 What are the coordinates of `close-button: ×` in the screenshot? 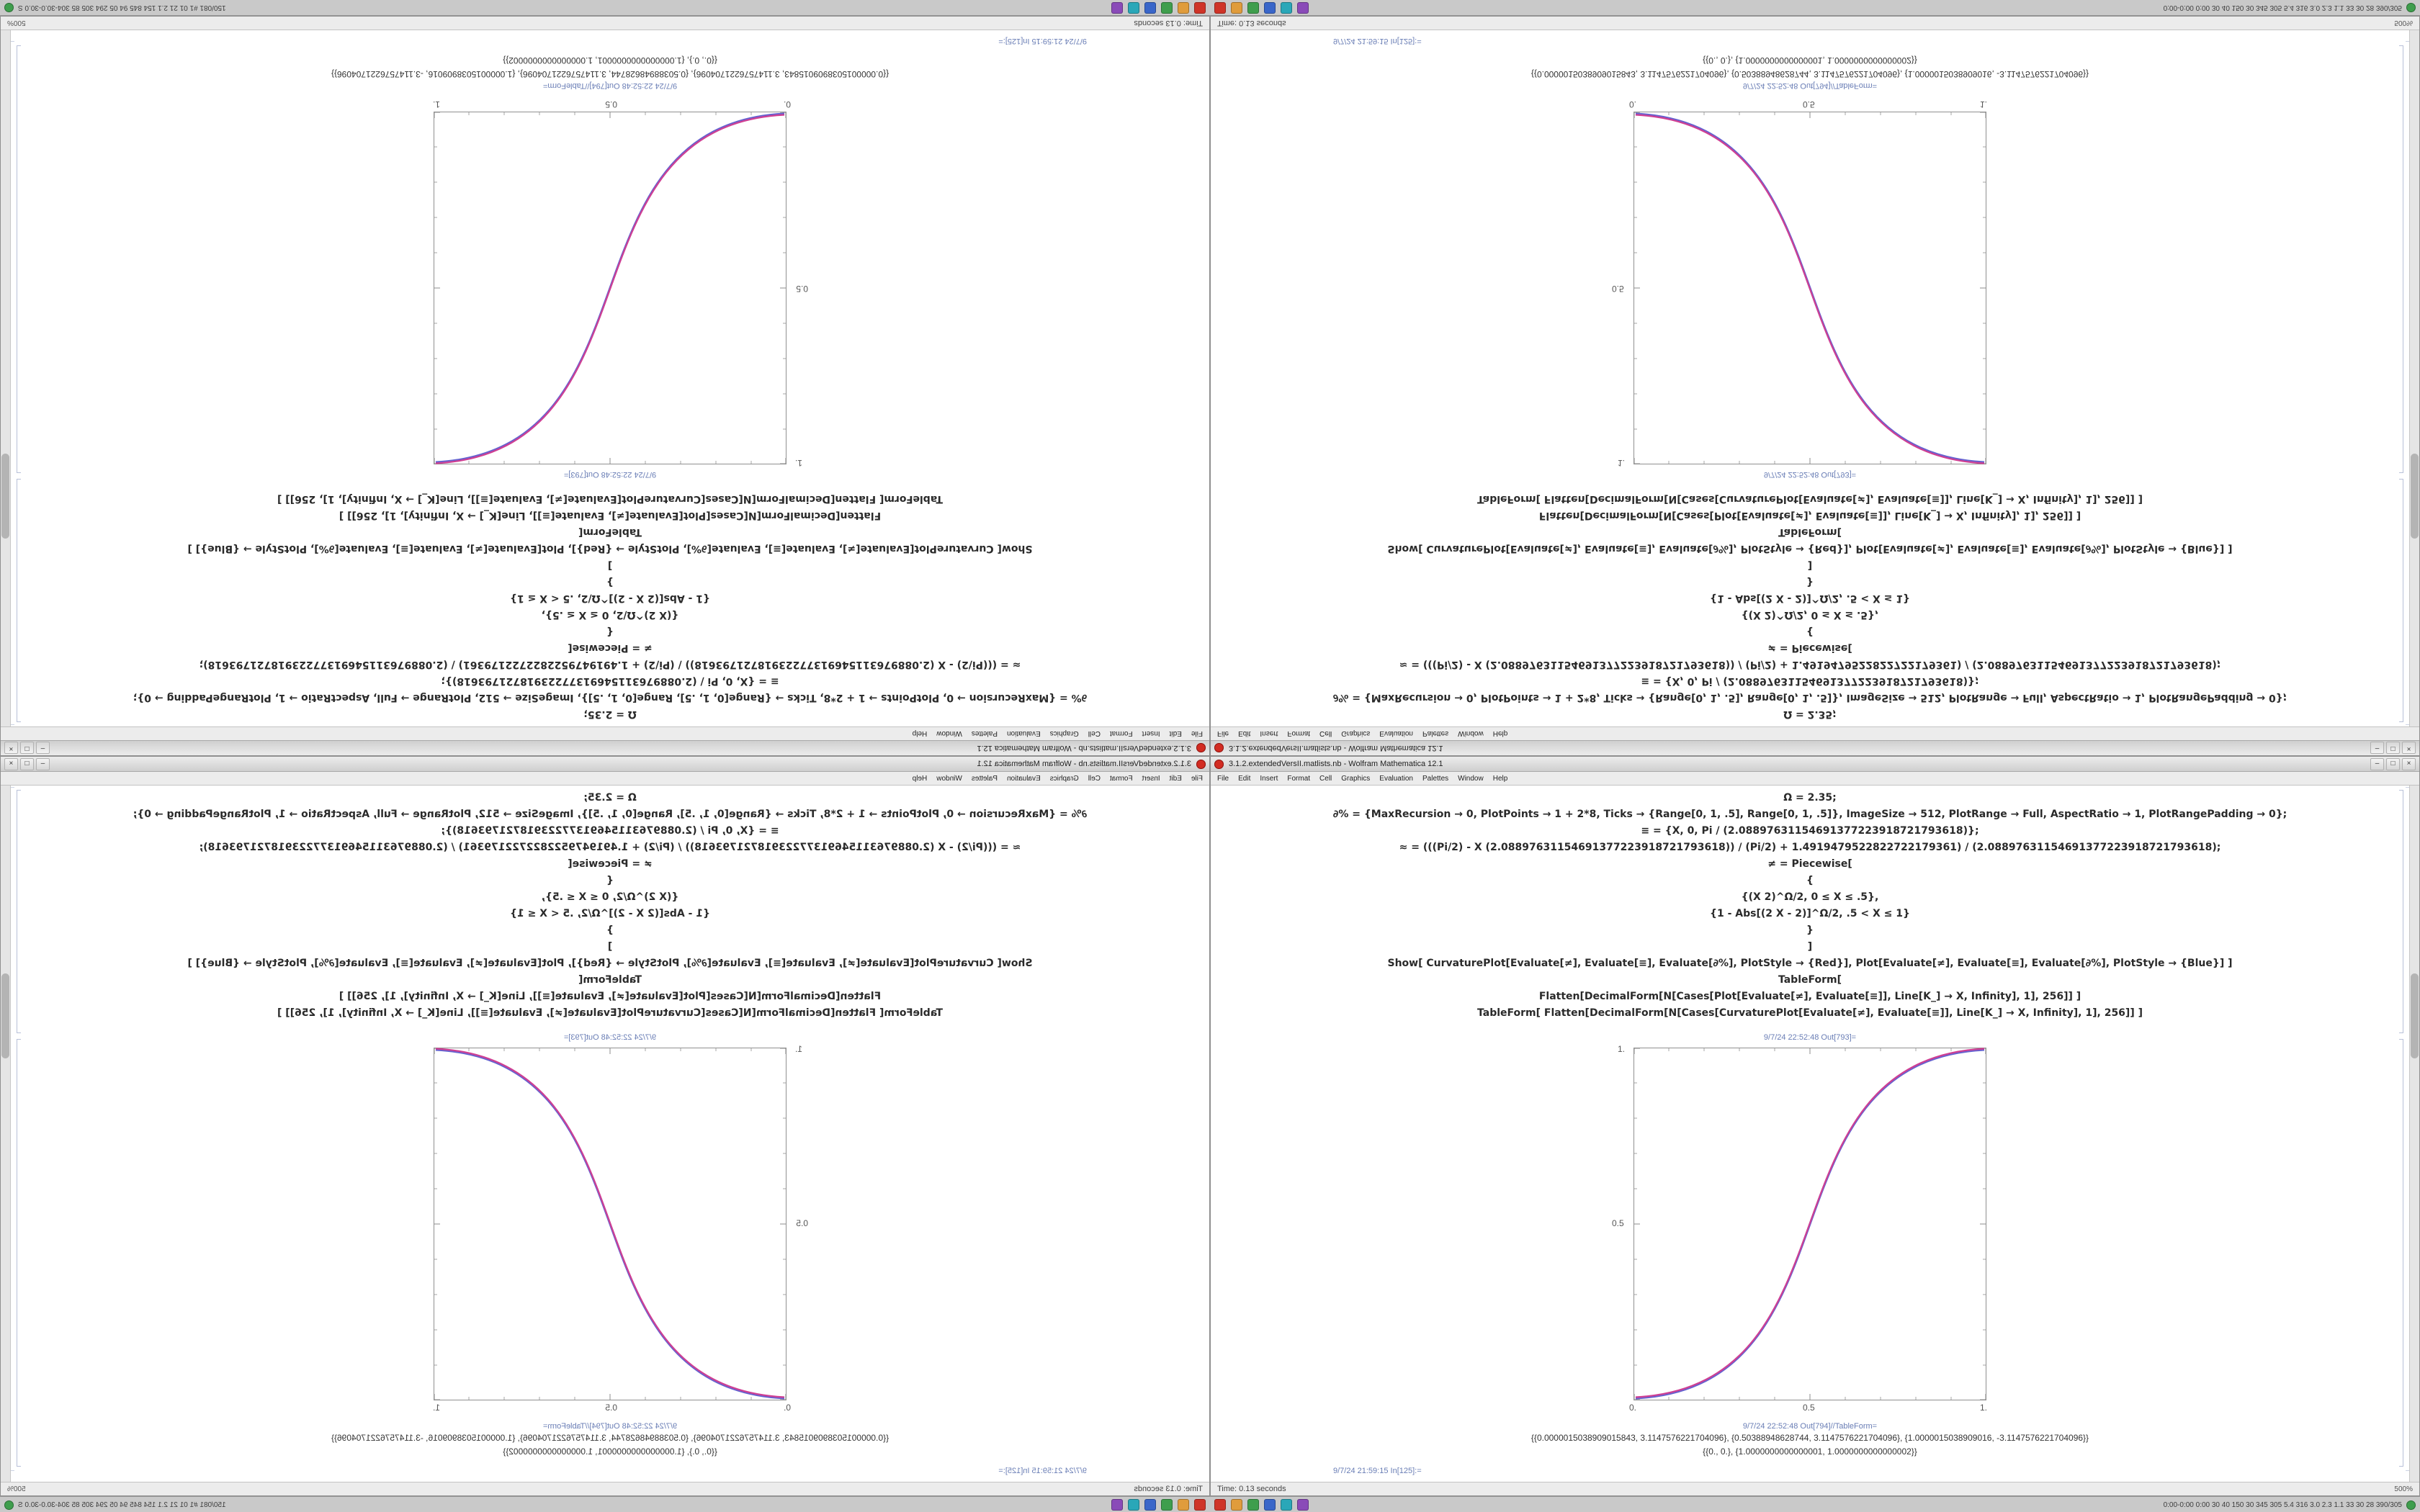 It's located at (11, 763).